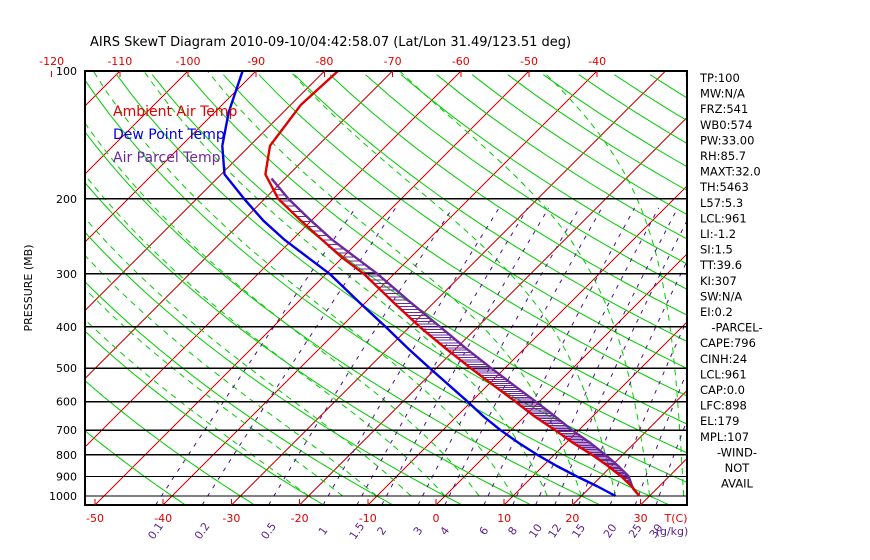 Image resolution: width=870 pixels, height=560 pixels. Describe the element at coordinates (95, 518) in the screenshot. I see `bottom-temp-tick-label: -50` at that location.